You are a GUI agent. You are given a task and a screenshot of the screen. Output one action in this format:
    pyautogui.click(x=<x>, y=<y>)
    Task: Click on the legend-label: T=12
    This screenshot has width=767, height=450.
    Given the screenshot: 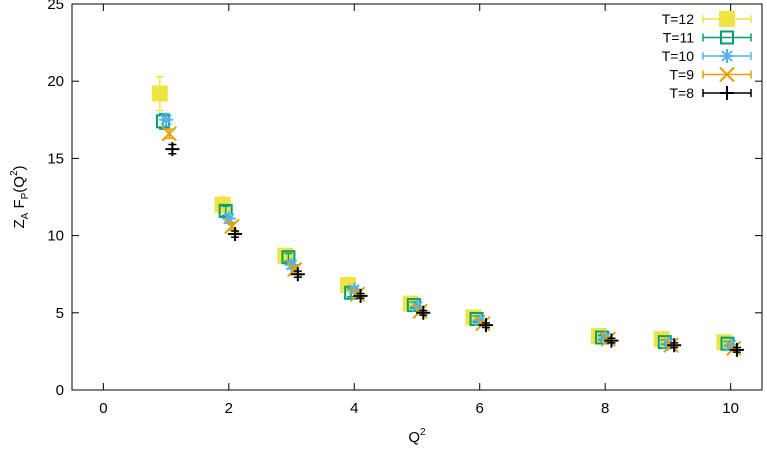 What is the action you would take?
    pyautogui.click(x=678, y=19)
    